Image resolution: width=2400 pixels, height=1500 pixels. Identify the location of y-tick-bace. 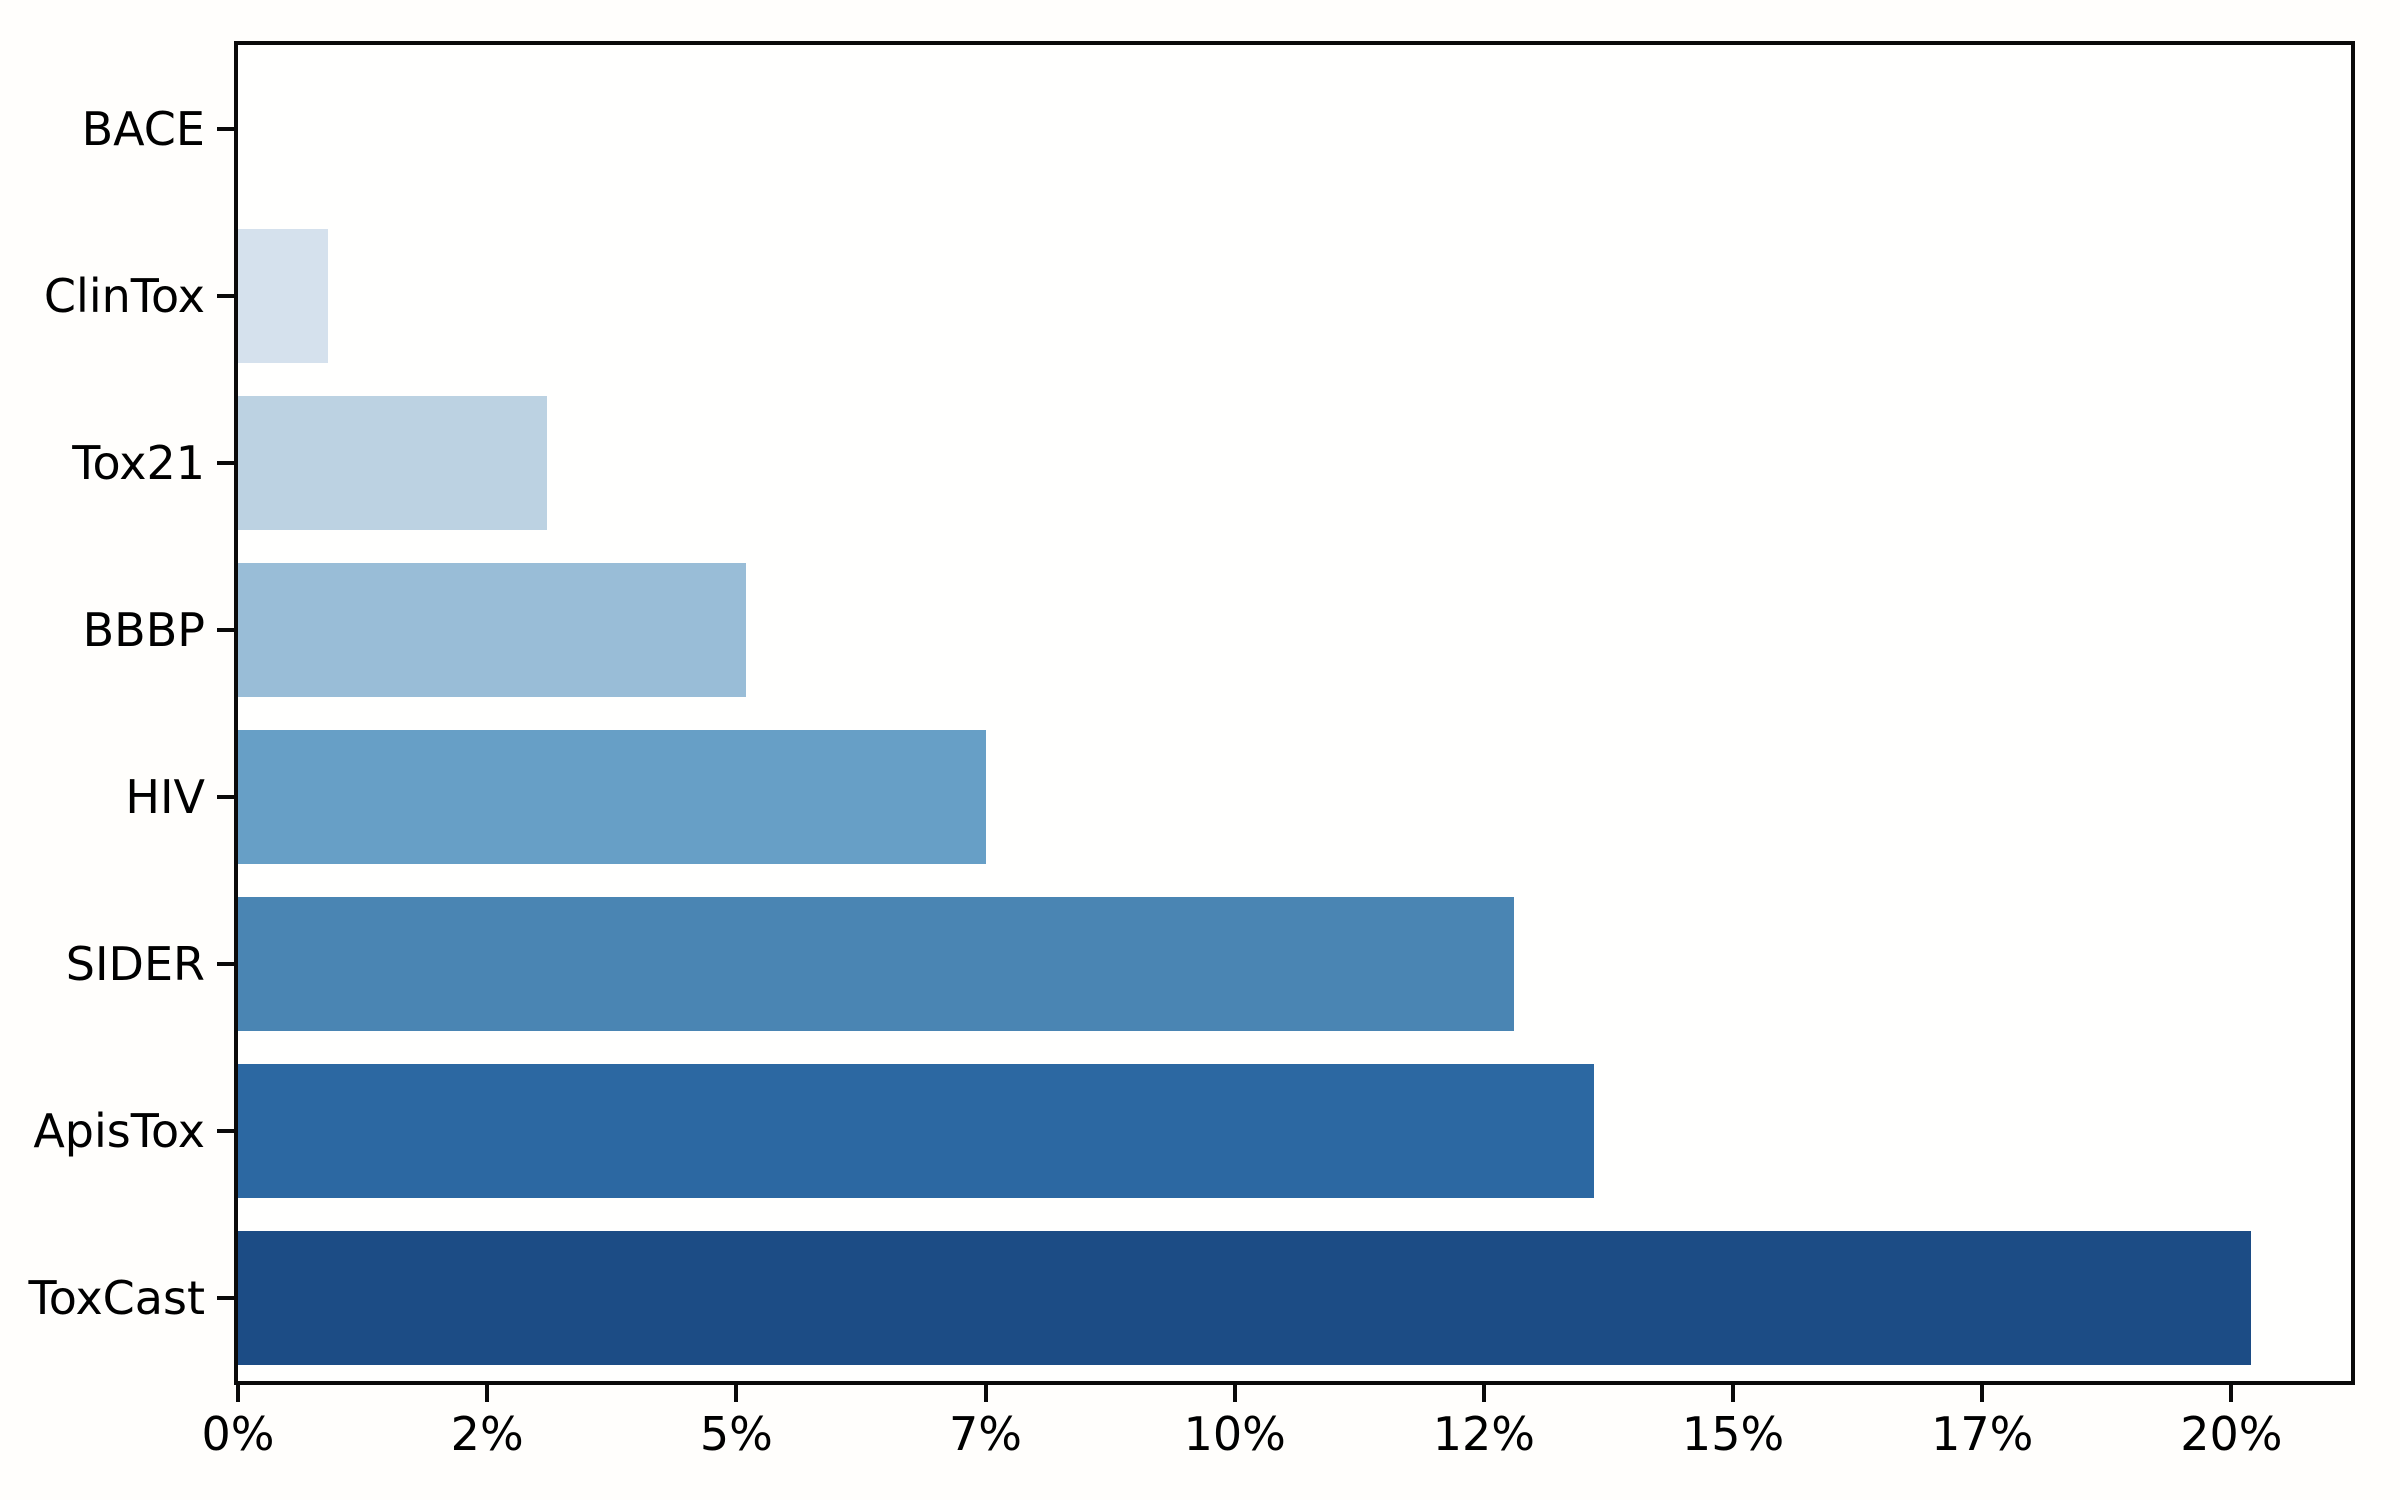
(225, 128).